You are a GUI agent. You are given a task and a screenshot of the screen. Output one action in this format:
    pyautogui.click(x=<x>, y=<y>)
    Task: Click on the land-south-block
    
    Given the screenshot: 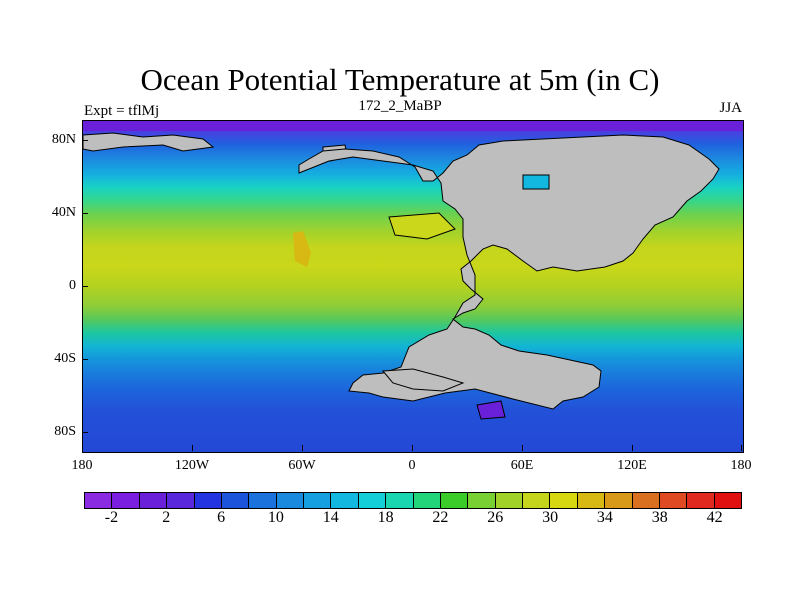 What is the action you would take?
    pyautogui.click(x=423, y=380)
    